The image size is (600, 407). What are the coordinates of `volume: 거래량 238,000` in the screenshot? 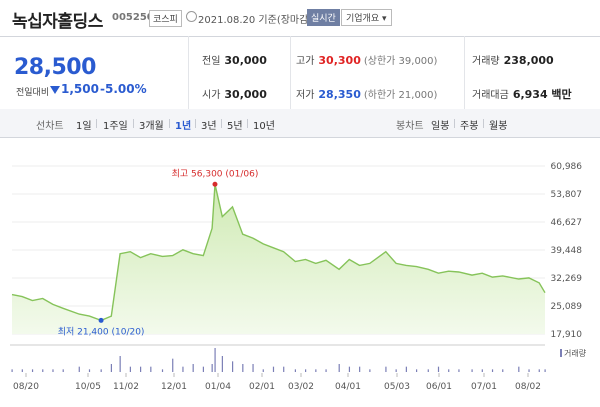 It's located at (513, 60).